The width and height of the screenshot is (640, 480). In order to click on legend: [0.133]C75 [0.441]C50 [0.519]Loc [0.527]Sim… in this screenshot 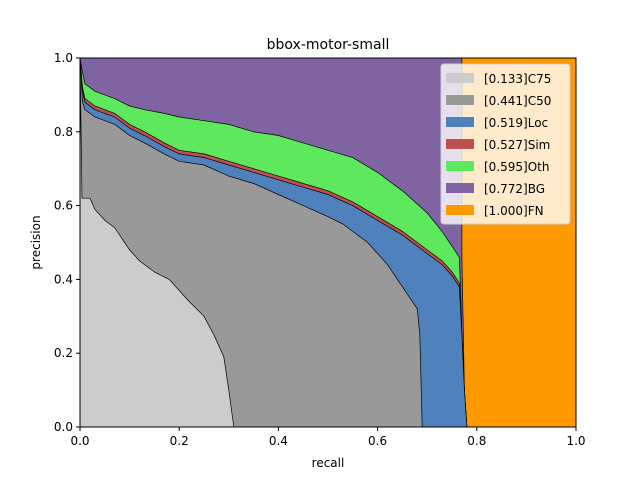, I will do `click(505, 144)`.